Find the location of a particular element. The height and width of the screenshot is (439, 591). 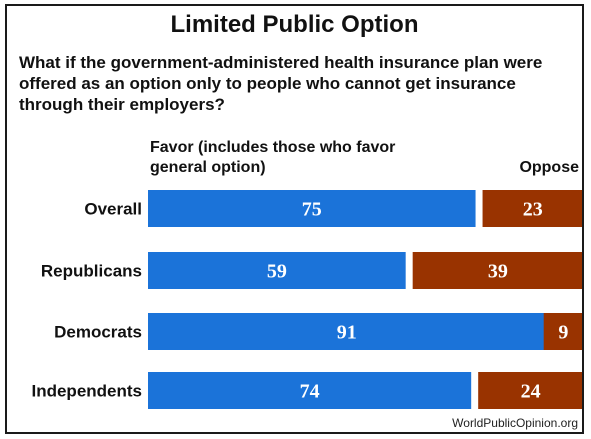

source-credit: WorldPublicOpinion.org is located at coordinates (515, 423).